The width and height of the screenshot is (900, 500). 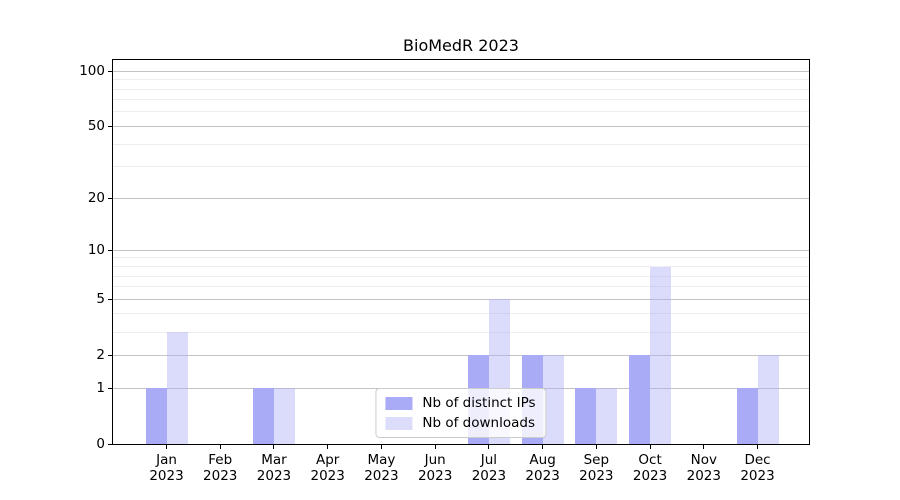 What do you see at coordinates (768, 399) in the screenshot?
I see `bar-downloads-dec` at bounding box center [768, 399].